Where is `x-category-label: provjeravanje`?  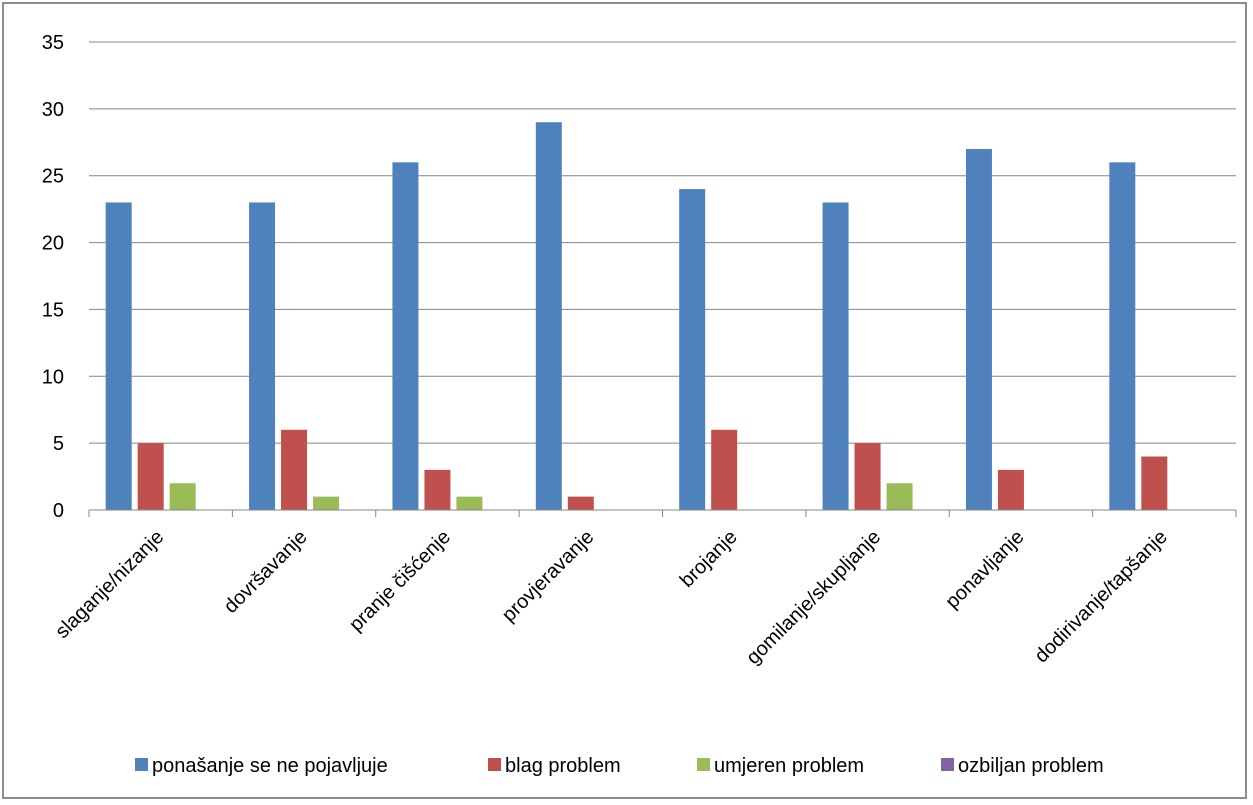
x-category-label: provjeravanje is located at coordinates (548, 576).